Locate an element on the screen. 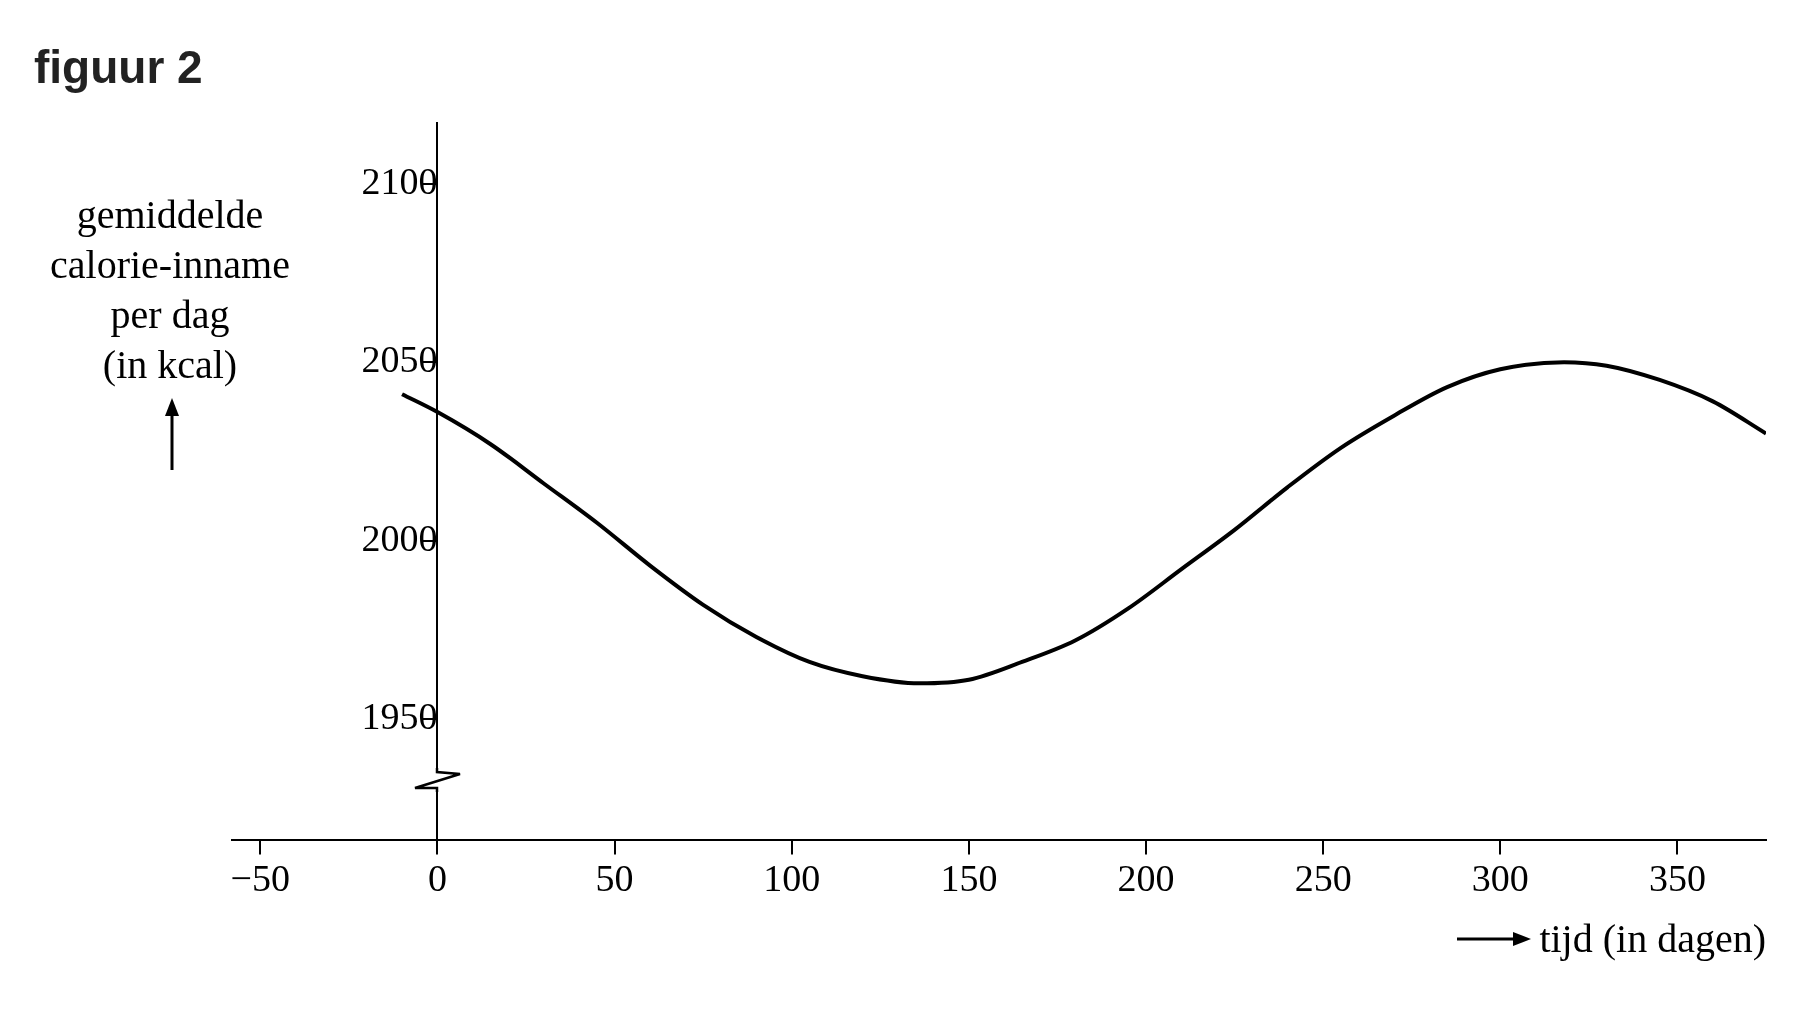 The image size is (1802, 1028). x-tick-label: 150 is located at coordinates (969, 878).